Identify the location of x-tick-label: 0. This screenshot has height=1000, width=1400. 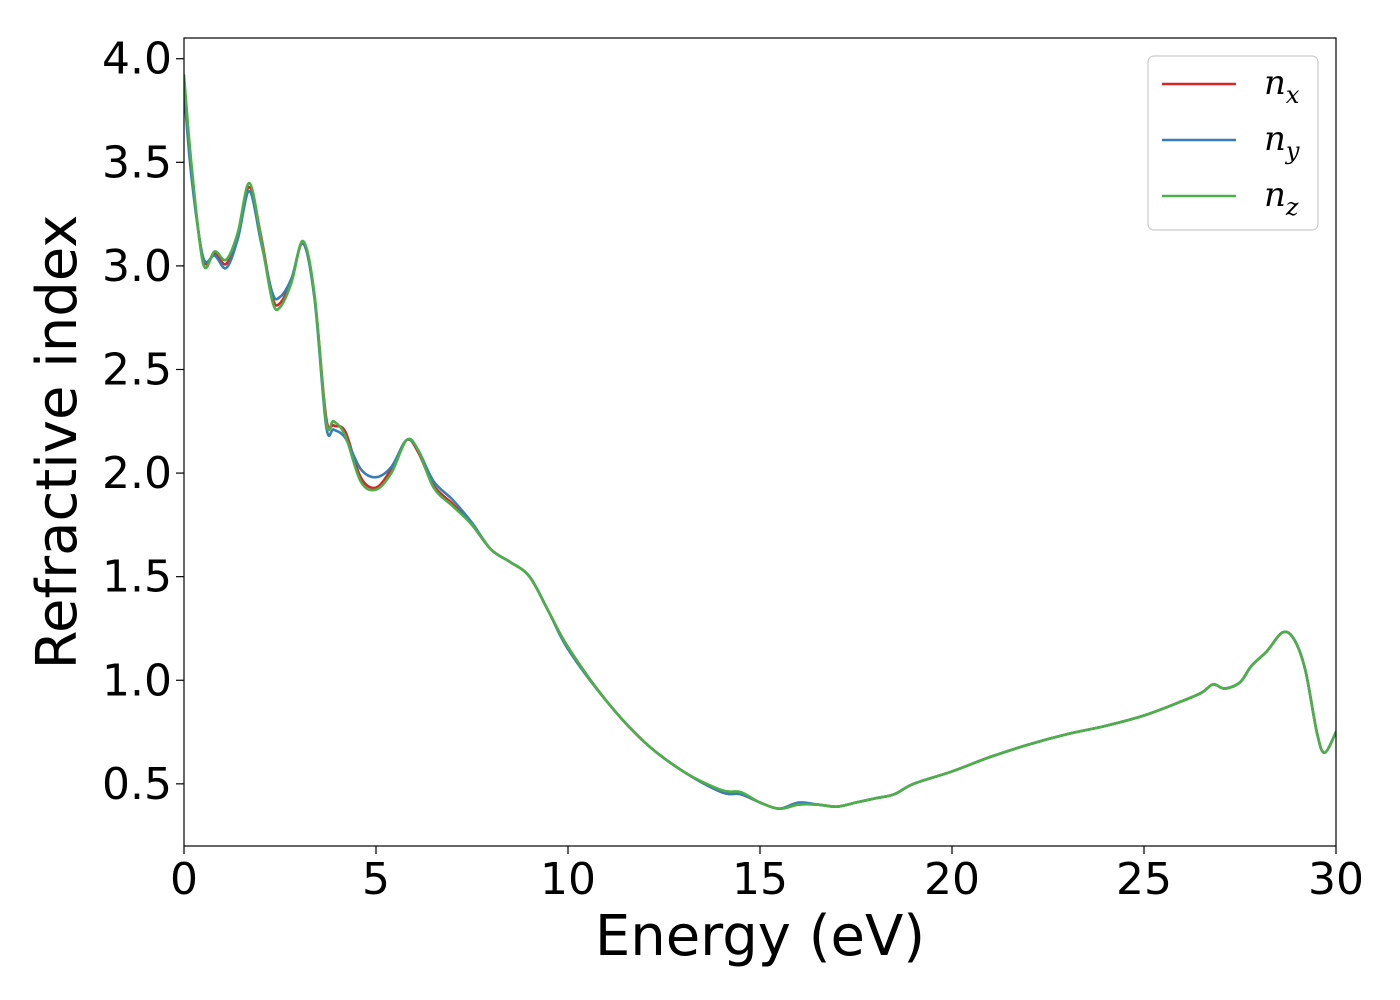
(184, 879).